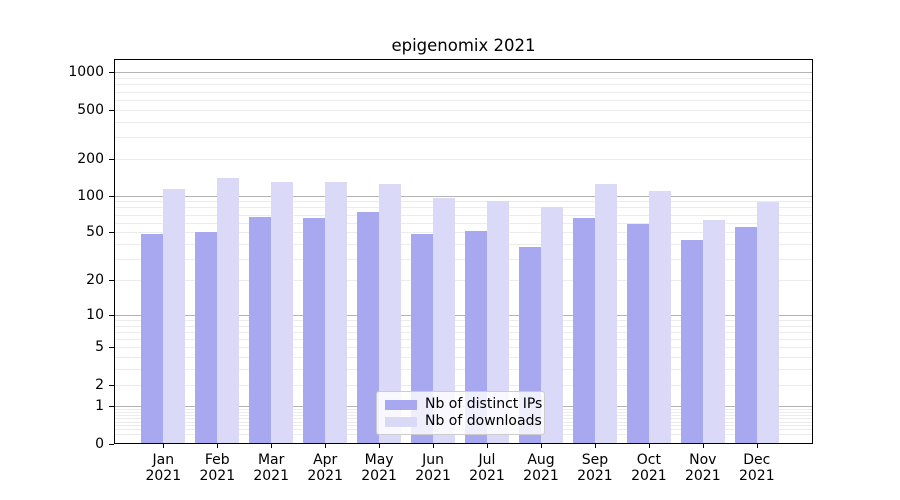 Image resolution: width=900 pixels, height=500 pixels. What do you see at coordinates (433, 468) in the screenshot?
I see `x-tick-label: Jun 2021` at bounding box center [433, 468].